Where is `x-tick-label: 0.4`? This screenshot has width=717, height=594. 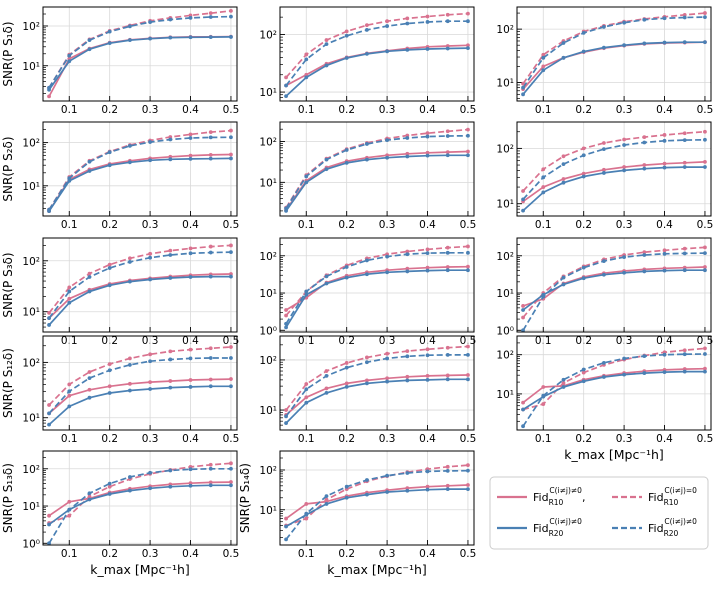 x-tick-label: 0.4 is located at coordinates (190, 225).